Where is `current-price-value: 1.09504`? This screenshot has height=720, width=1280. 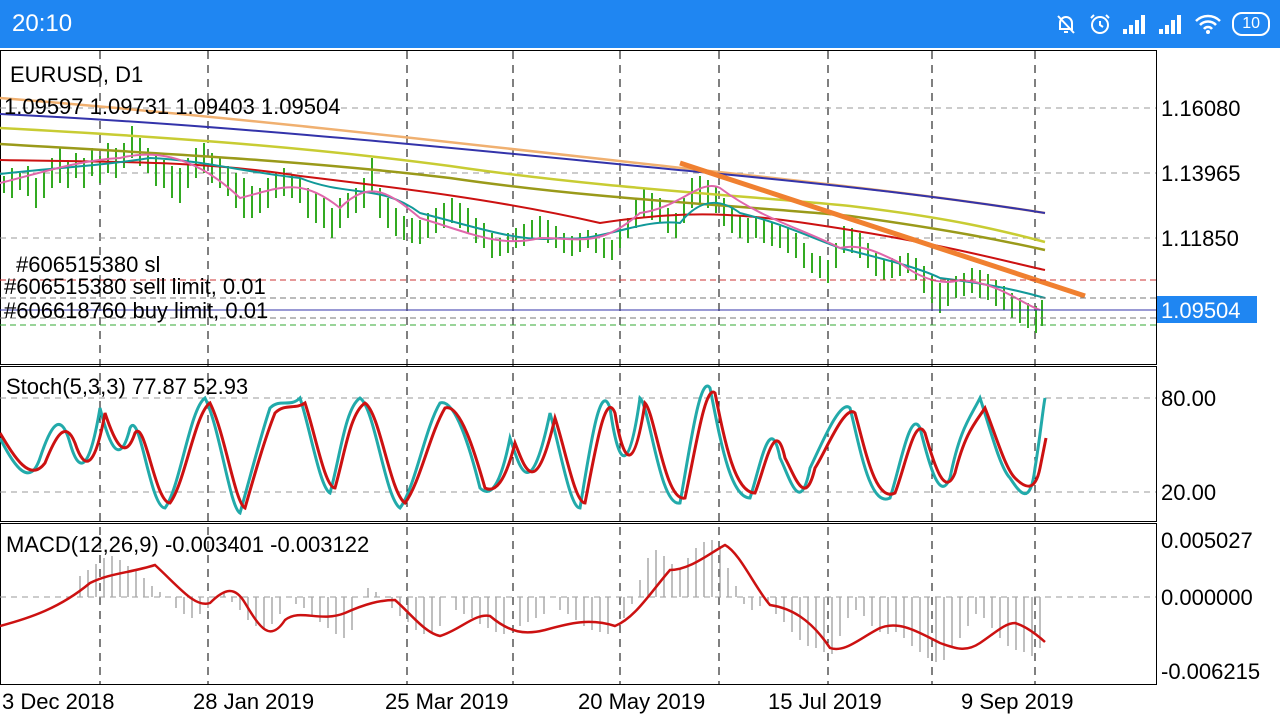
current-price-value: 1.09504 is located at coordinates (1201, 310).